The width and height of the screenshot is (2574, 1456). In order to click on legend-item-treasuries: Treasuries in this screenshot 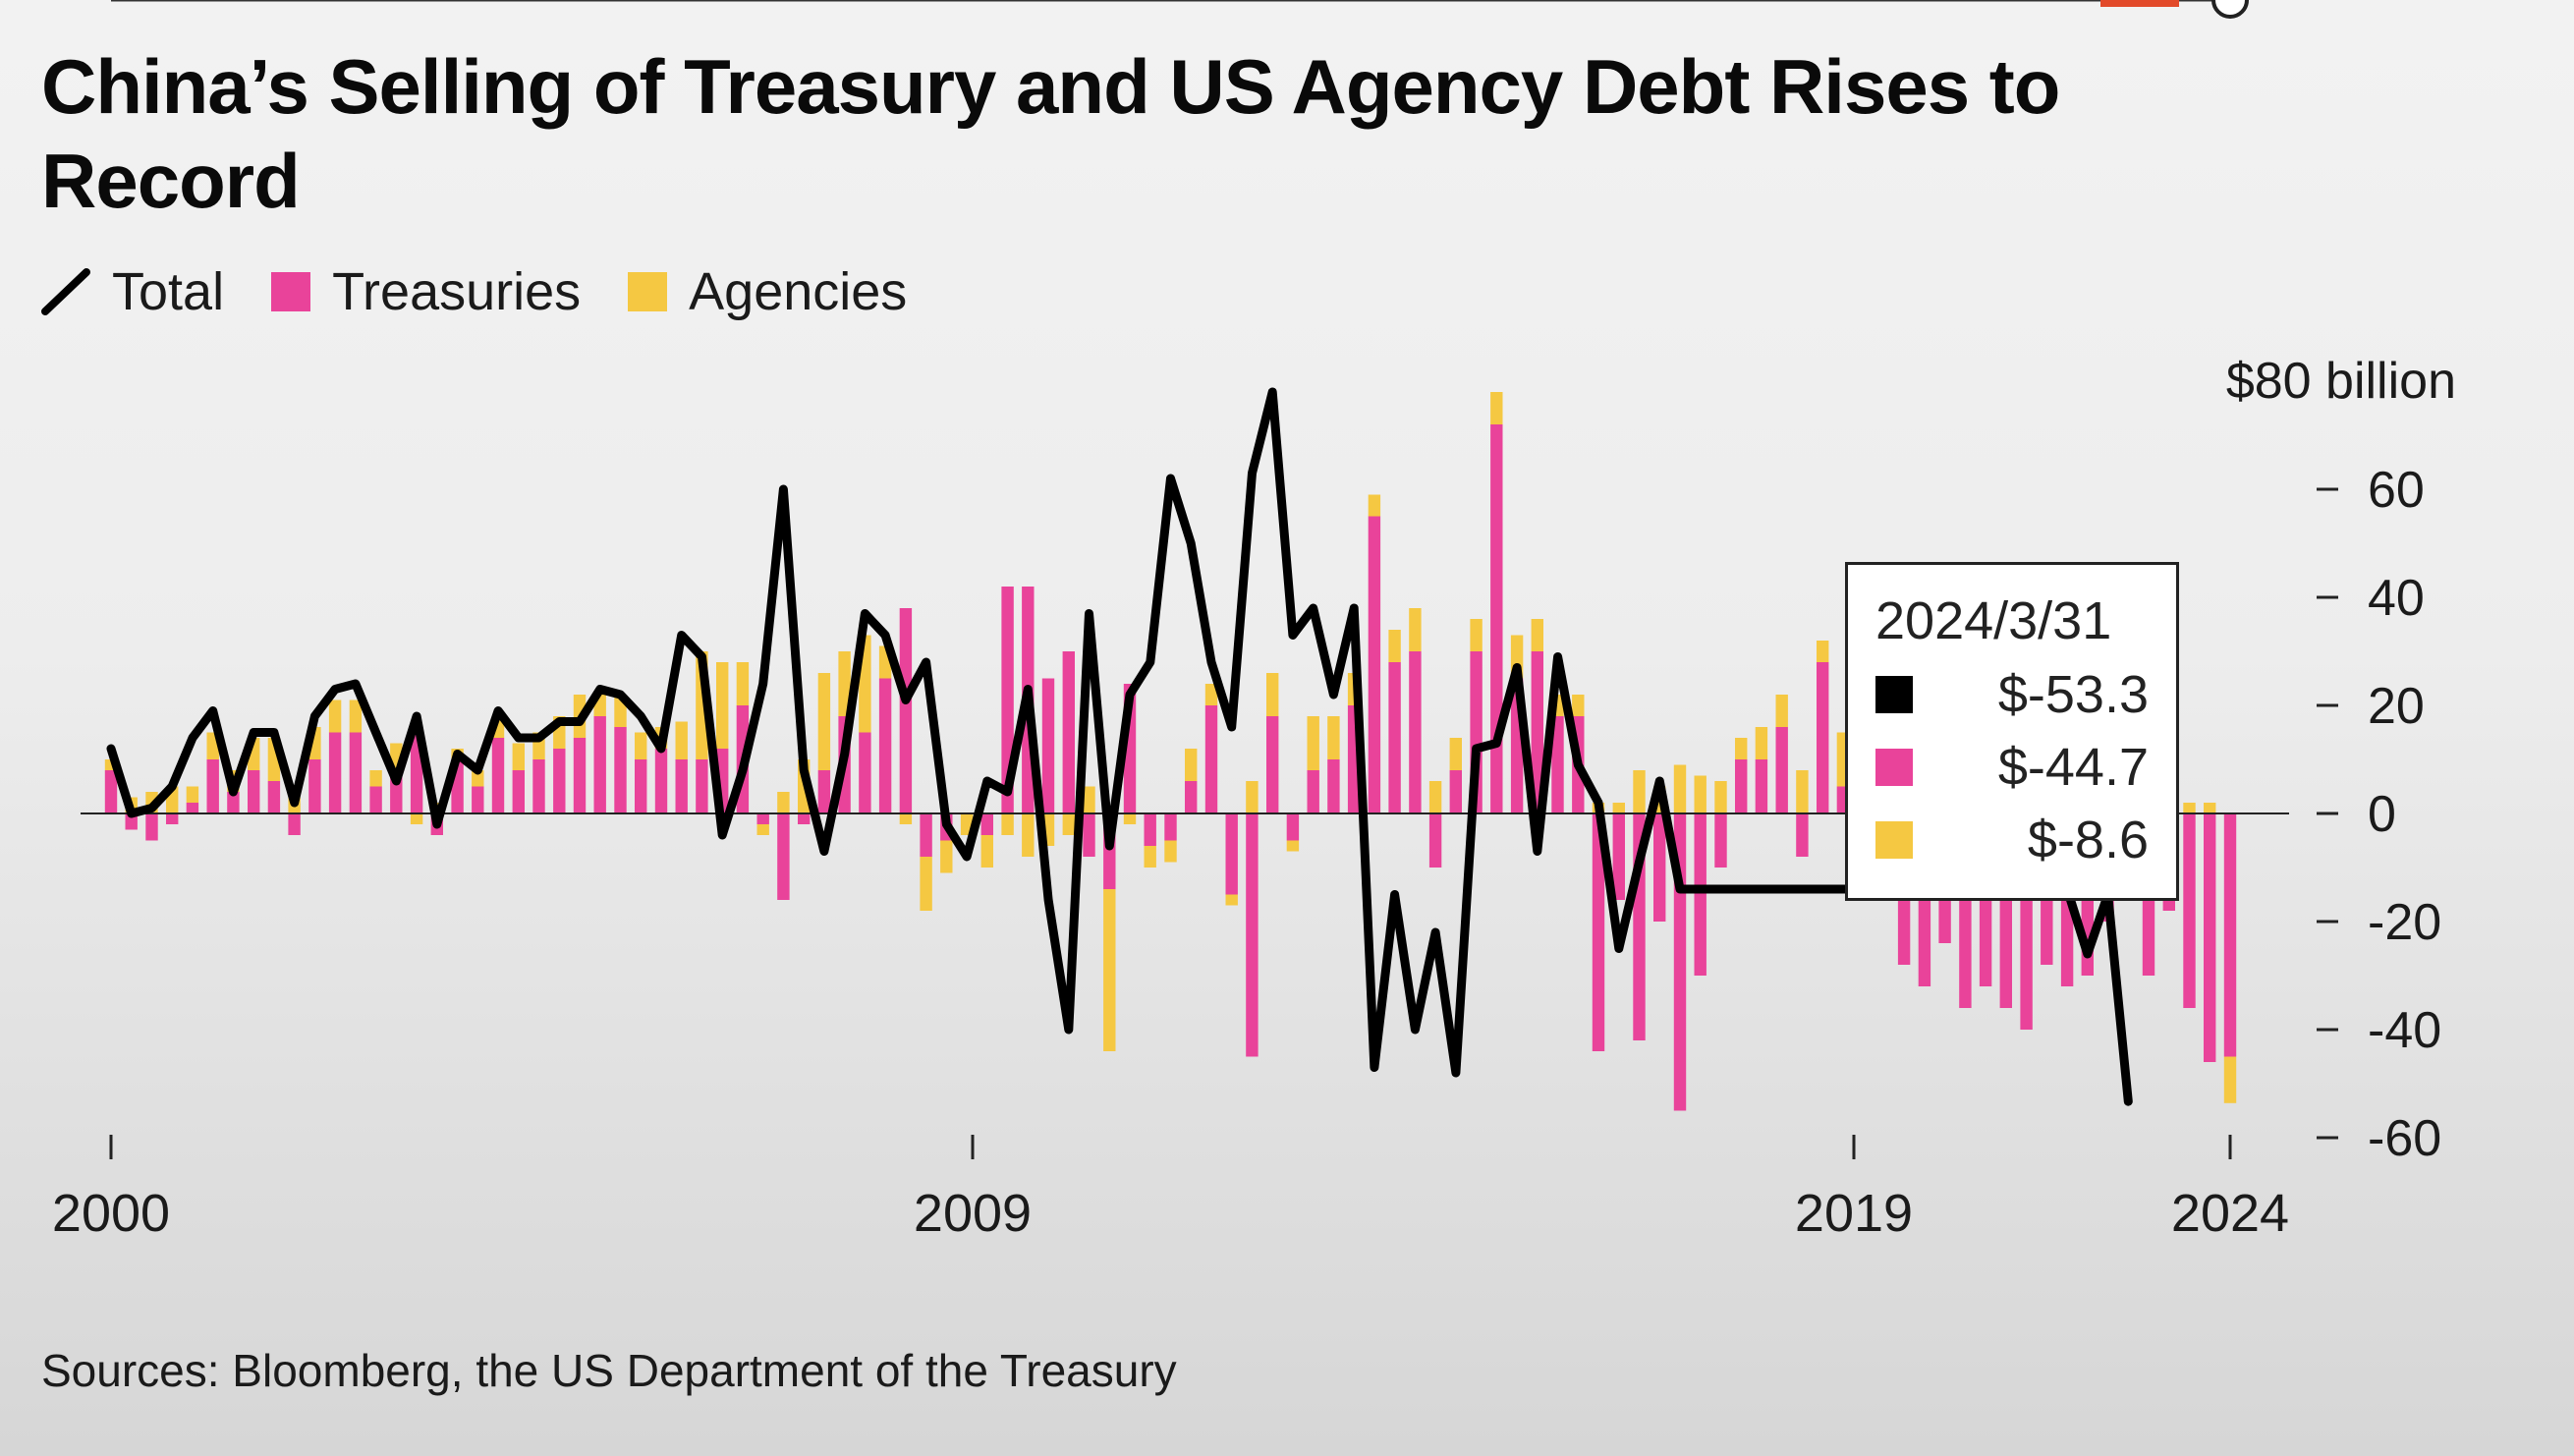, I will do `click(426, 291)`.